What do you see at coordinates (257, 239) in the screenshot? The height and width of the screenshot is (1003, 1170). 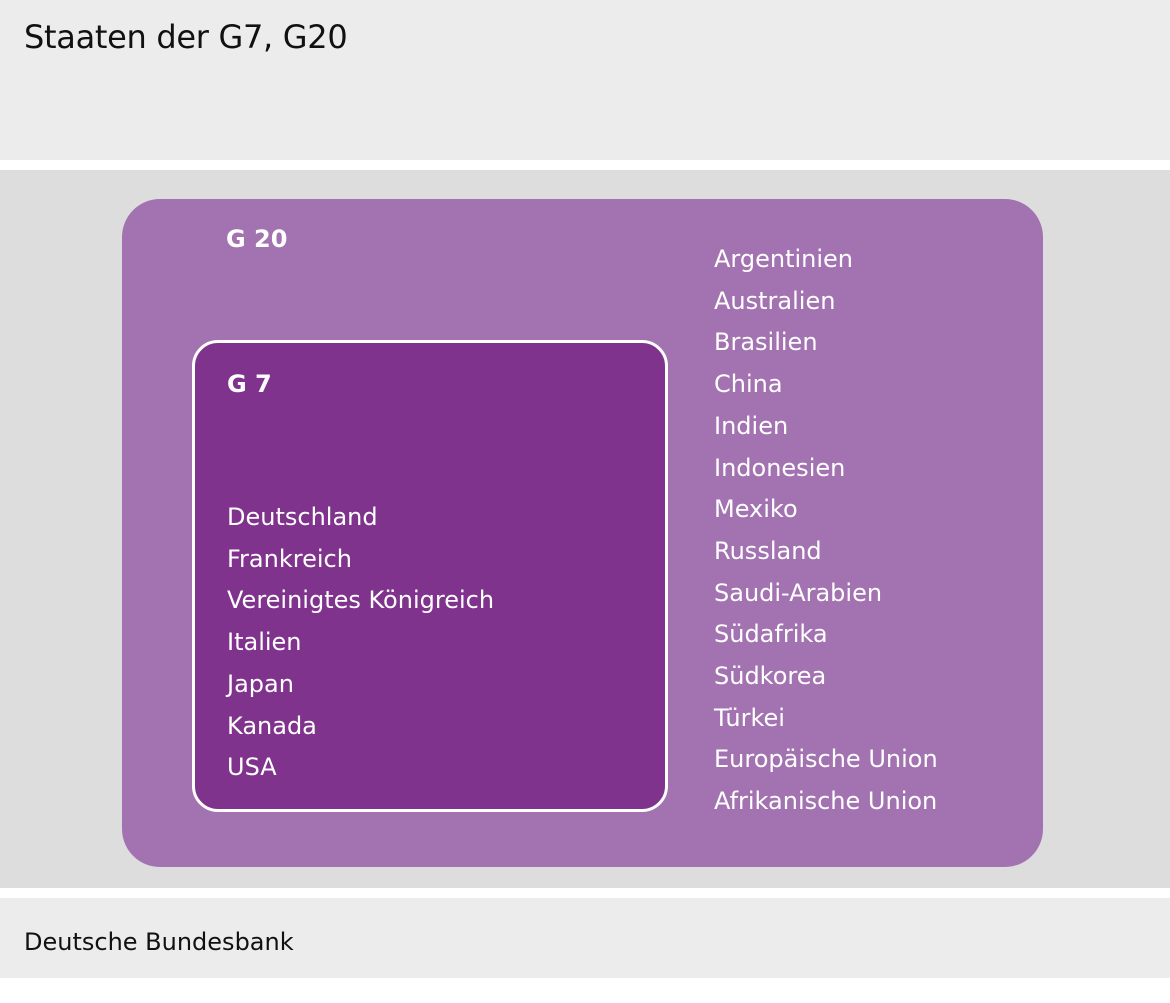 I see `g20-label: G 20` at bounding box center [257, 239].